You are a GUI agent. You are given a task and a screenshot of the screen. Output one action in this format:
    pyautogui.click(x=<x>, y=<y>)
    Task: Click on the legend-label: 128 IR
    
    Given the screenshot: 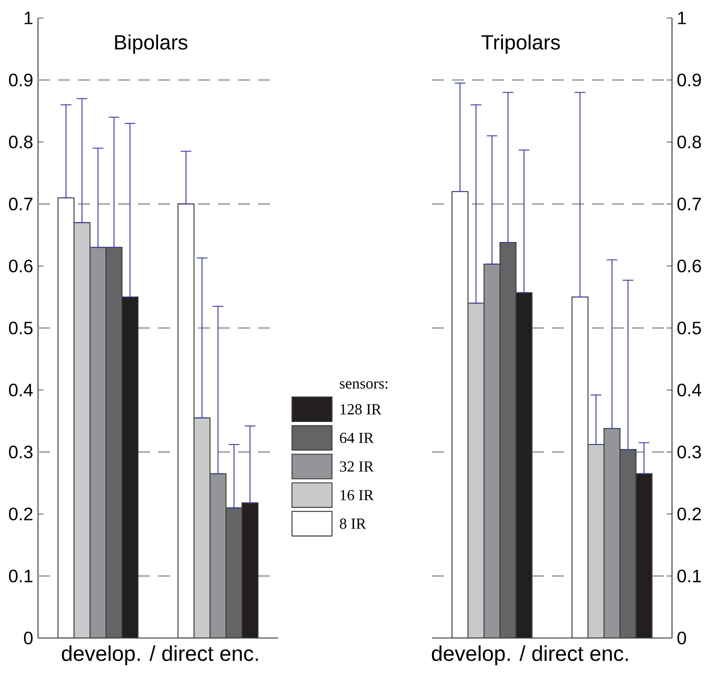 What is the action you would take?
    pyautogui.click(x=361, y=409)
    